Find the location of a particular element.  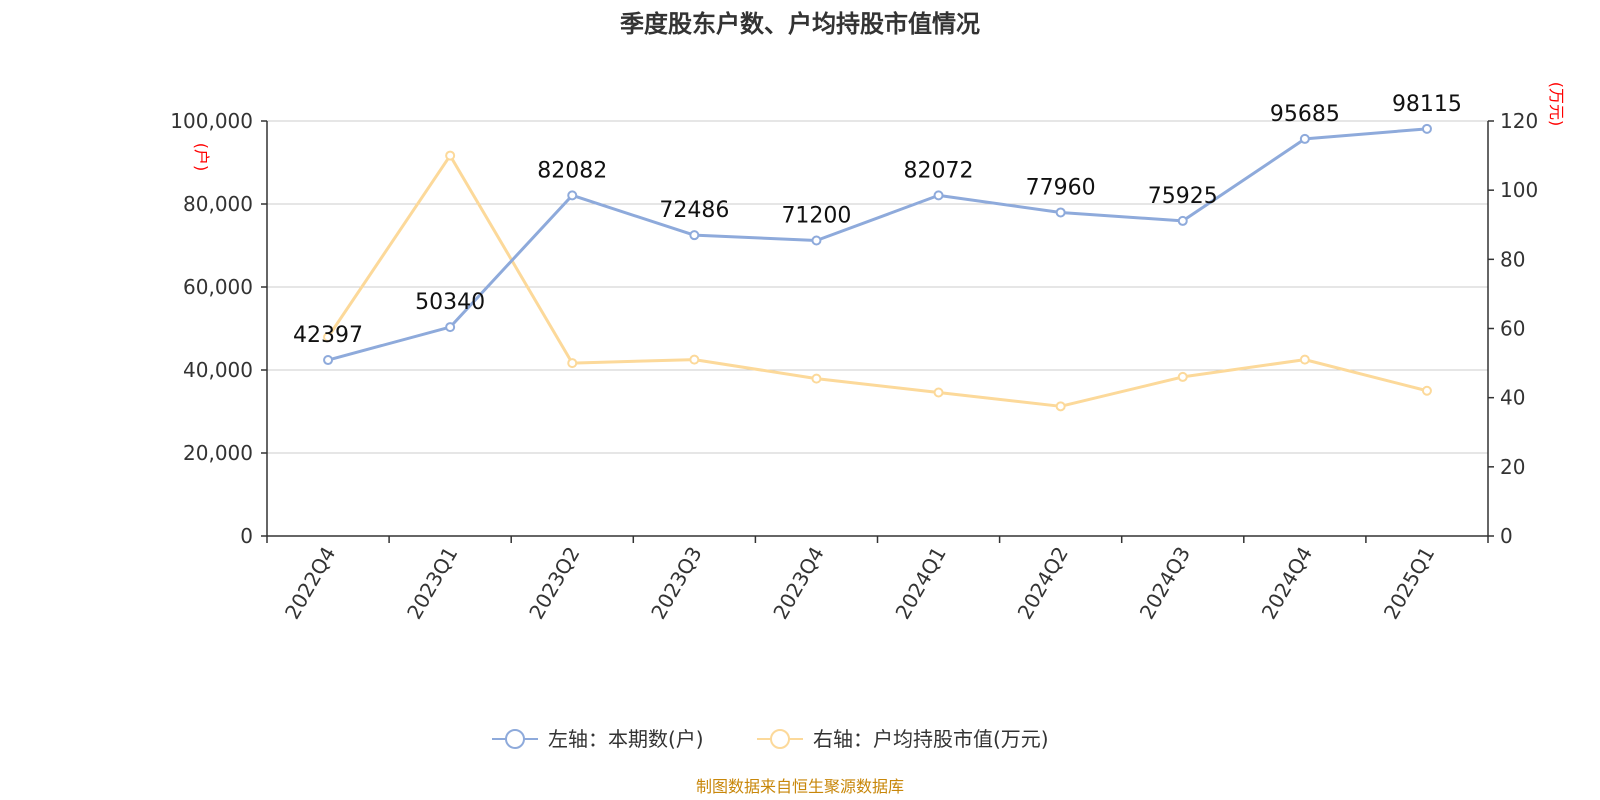

chart-title: 季度股东户数、户均持股市值情况 is located at coordinates (800, 24).